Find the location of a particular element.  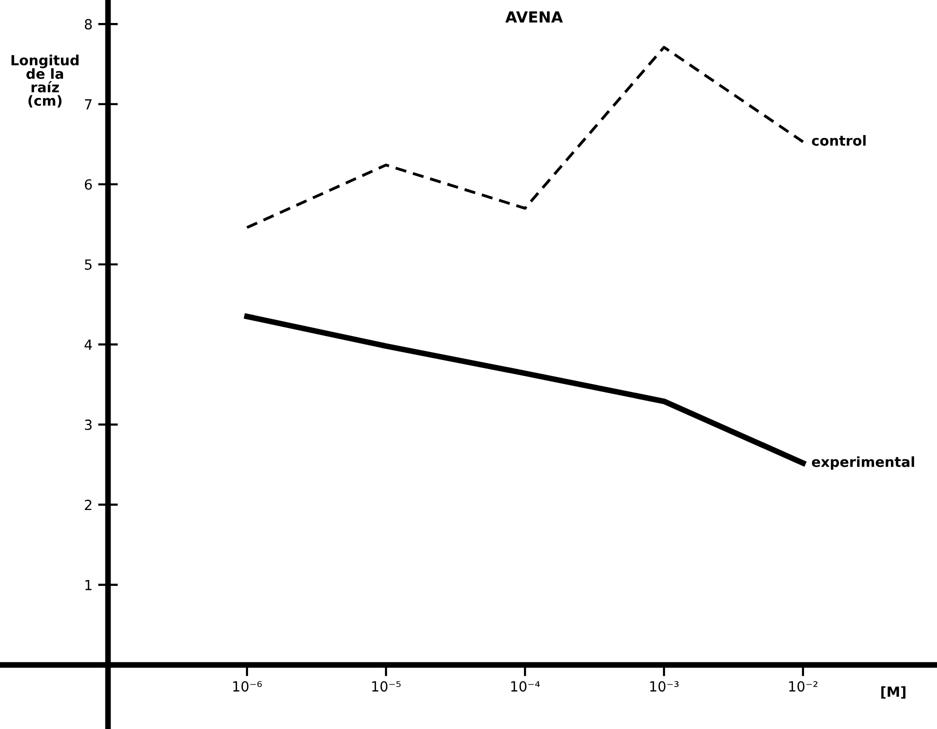

x-axis-title: [M] is located at coordinates (893, 692).